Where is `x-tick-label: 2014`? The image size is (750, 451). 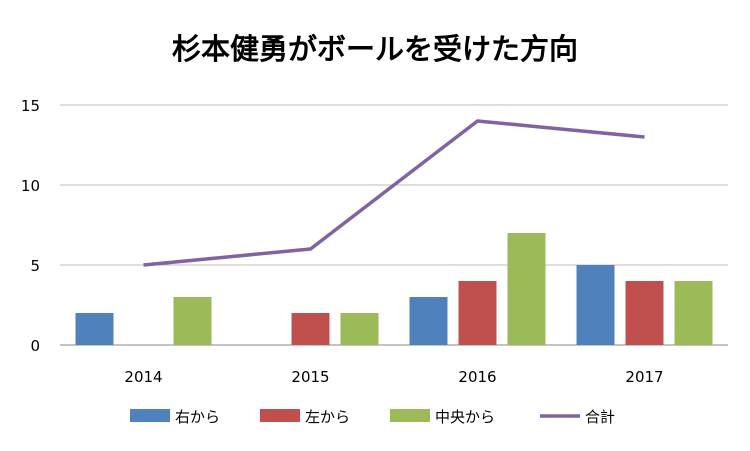
x-tick-label: 2014 is located at coordinates (143, 377).